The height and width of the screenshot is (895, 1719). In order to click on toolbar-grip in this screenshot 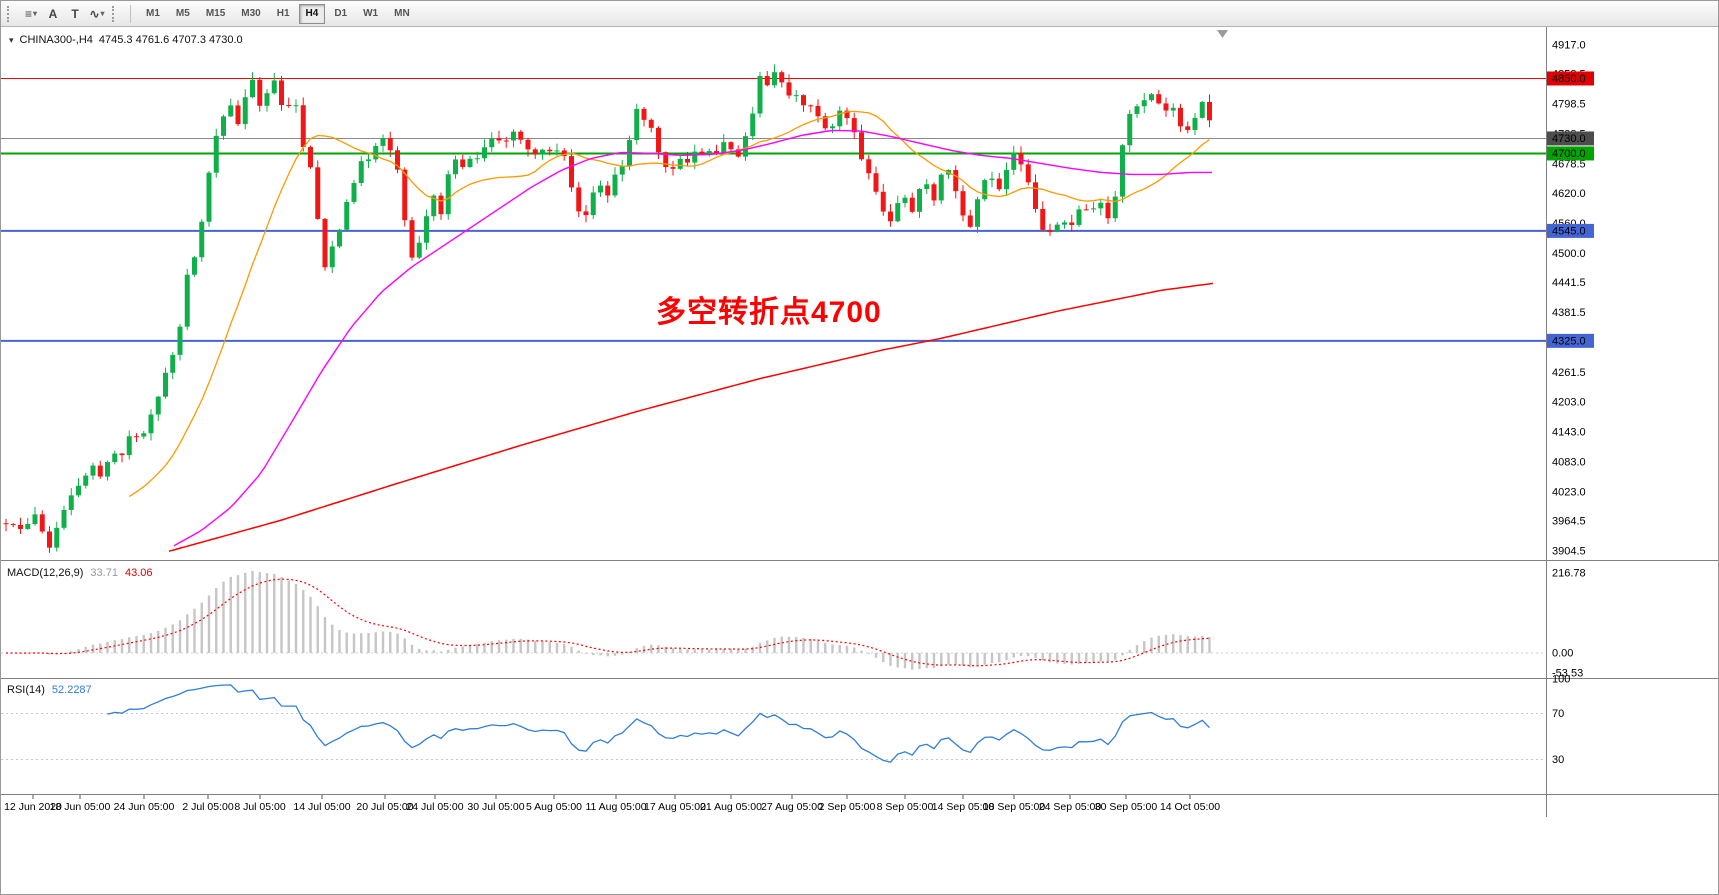, I will do `click(10, 13)`.